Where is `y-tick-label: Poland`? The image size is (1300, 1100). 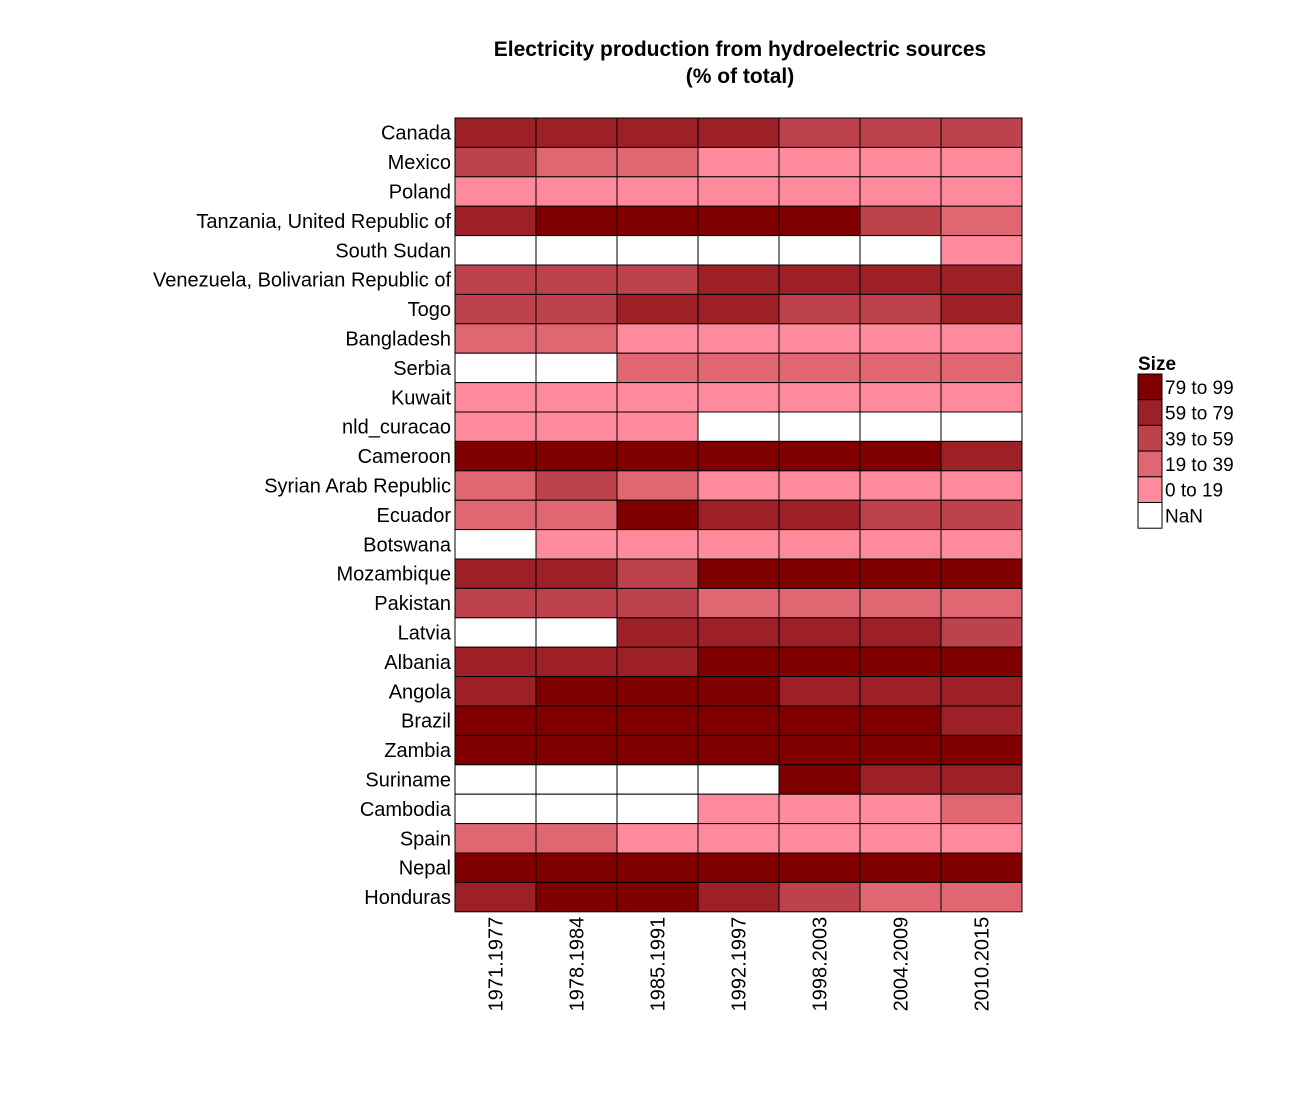 y-tick-label: Poland is located at coordinates (420, 193).